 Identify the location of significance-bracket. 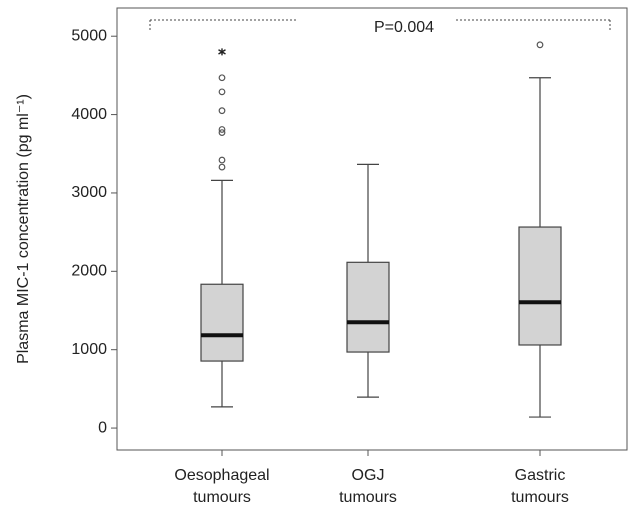
(380, 24).